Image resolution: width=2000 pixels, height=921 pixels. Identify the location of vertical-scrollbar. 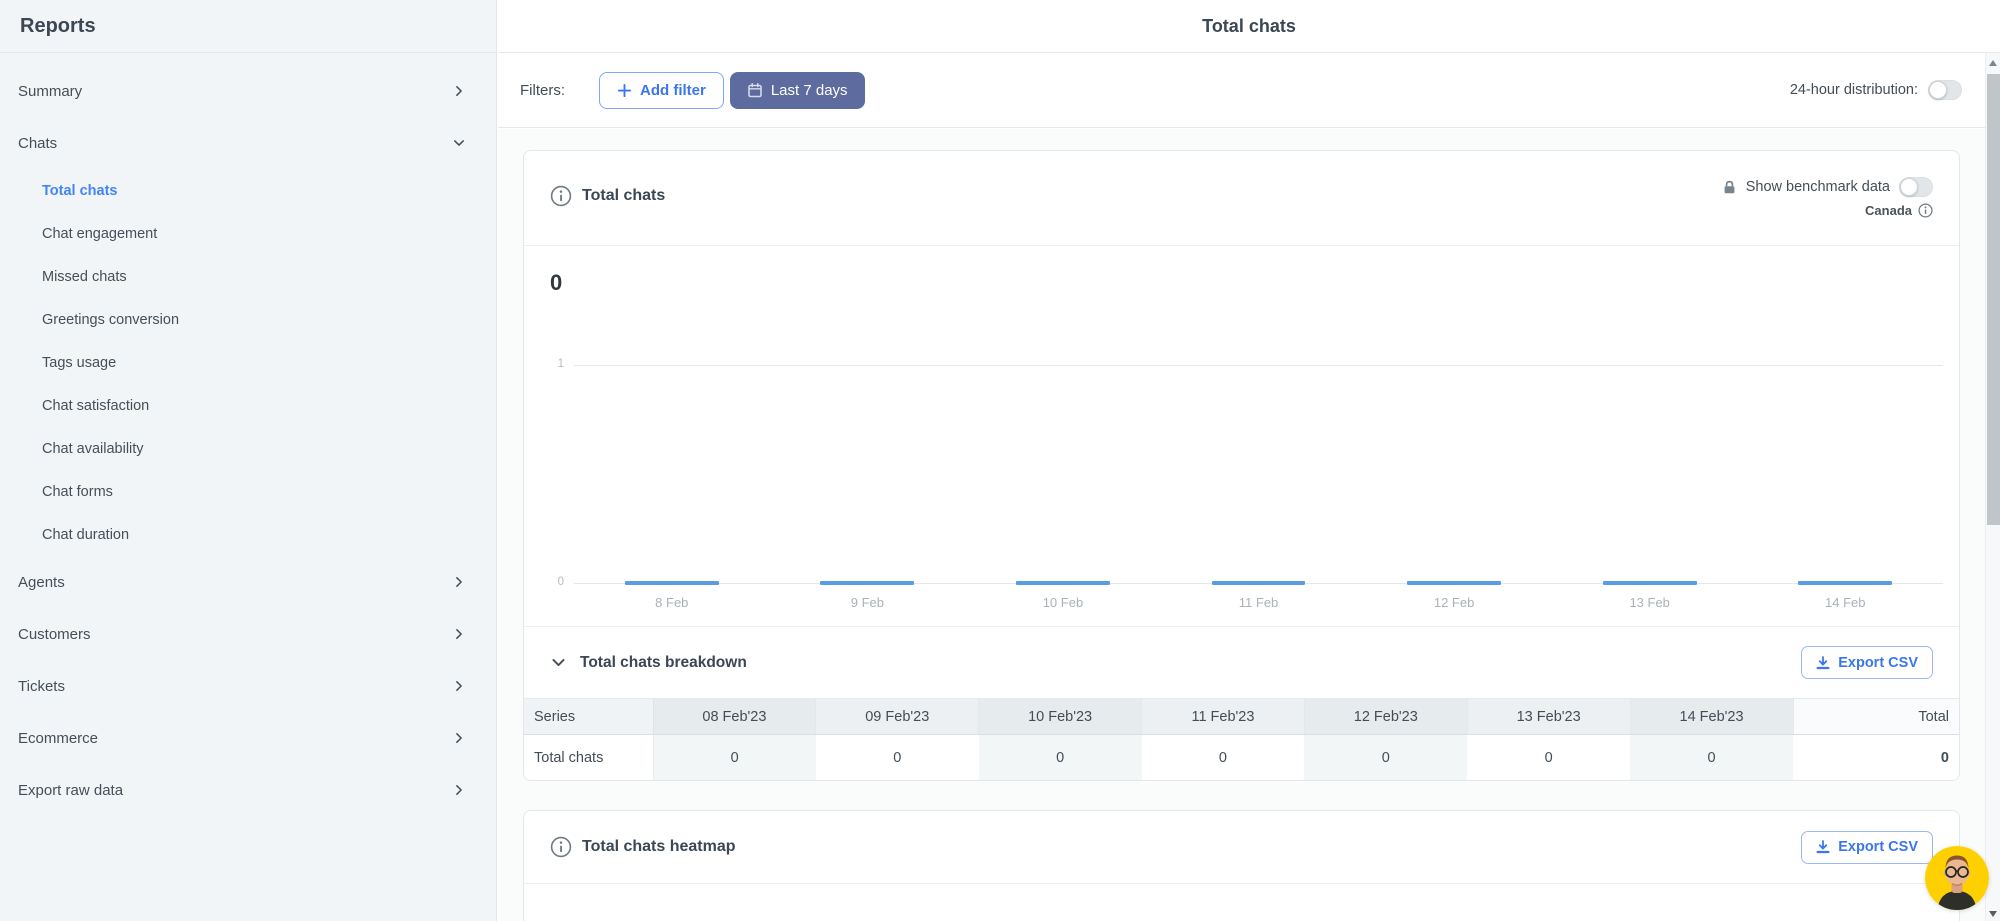
(1992, 487).